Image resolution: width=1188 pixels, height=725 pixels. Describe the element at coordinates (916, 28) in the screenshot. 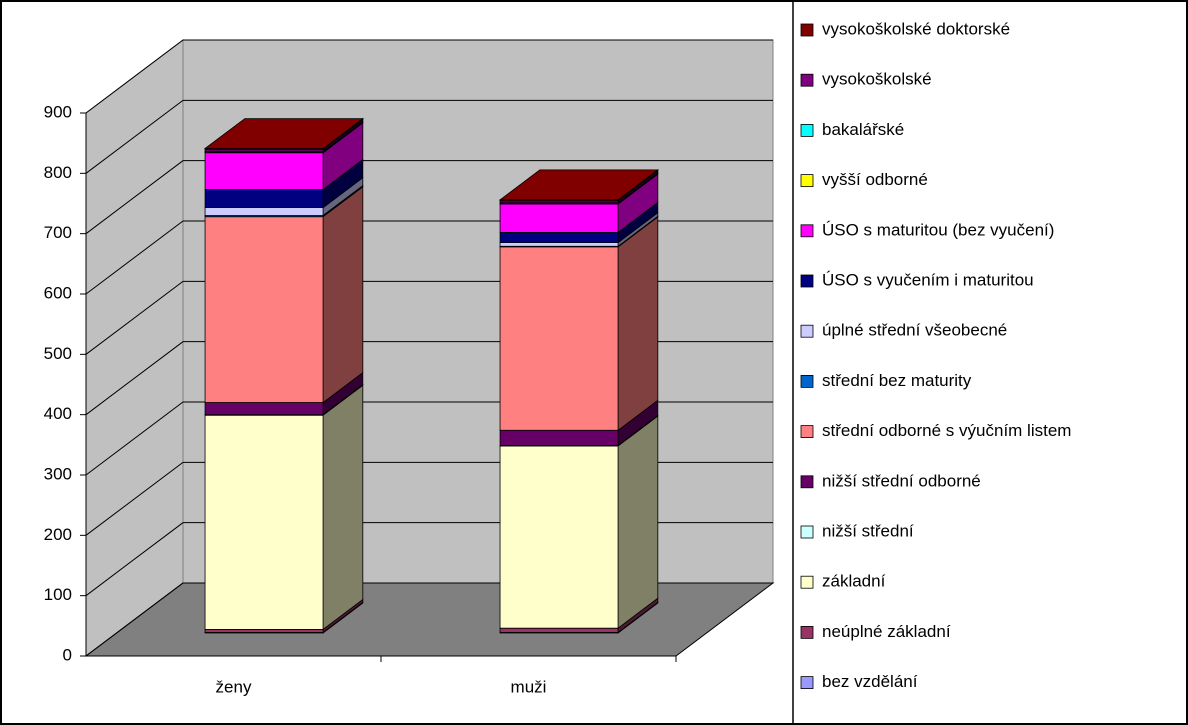

I see `legend-label: vysokoškolské doktorské` at that location.